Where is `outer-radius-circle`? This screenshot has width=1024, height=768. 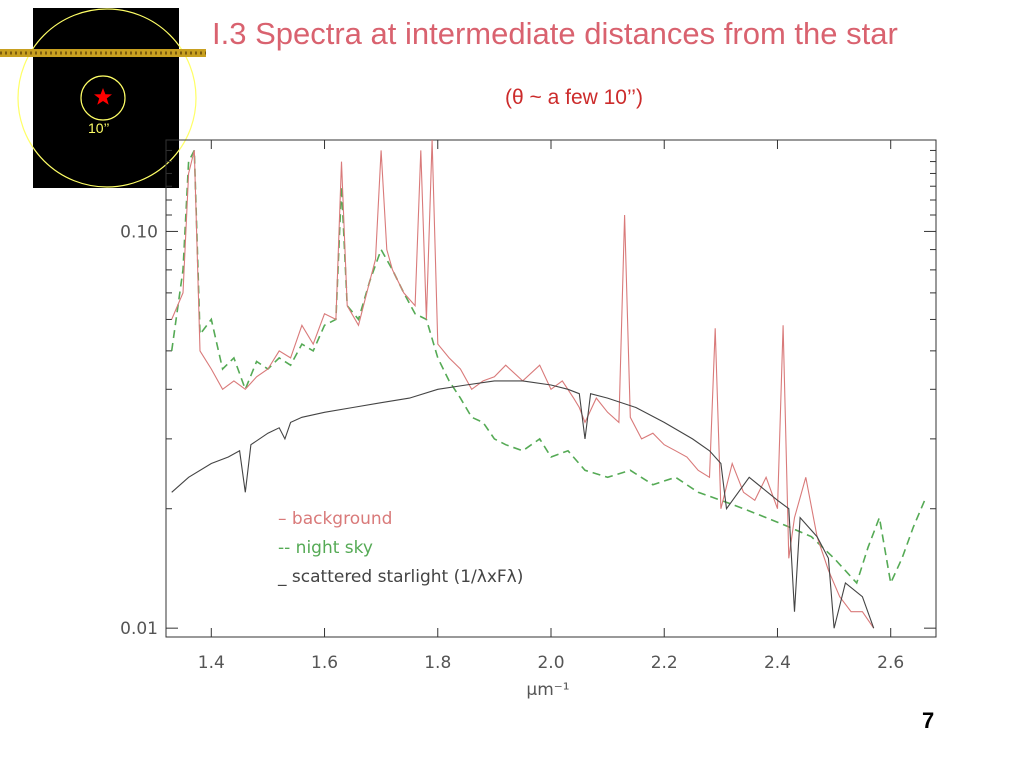 outer-radius-circle is located at coordinates (107, 98).